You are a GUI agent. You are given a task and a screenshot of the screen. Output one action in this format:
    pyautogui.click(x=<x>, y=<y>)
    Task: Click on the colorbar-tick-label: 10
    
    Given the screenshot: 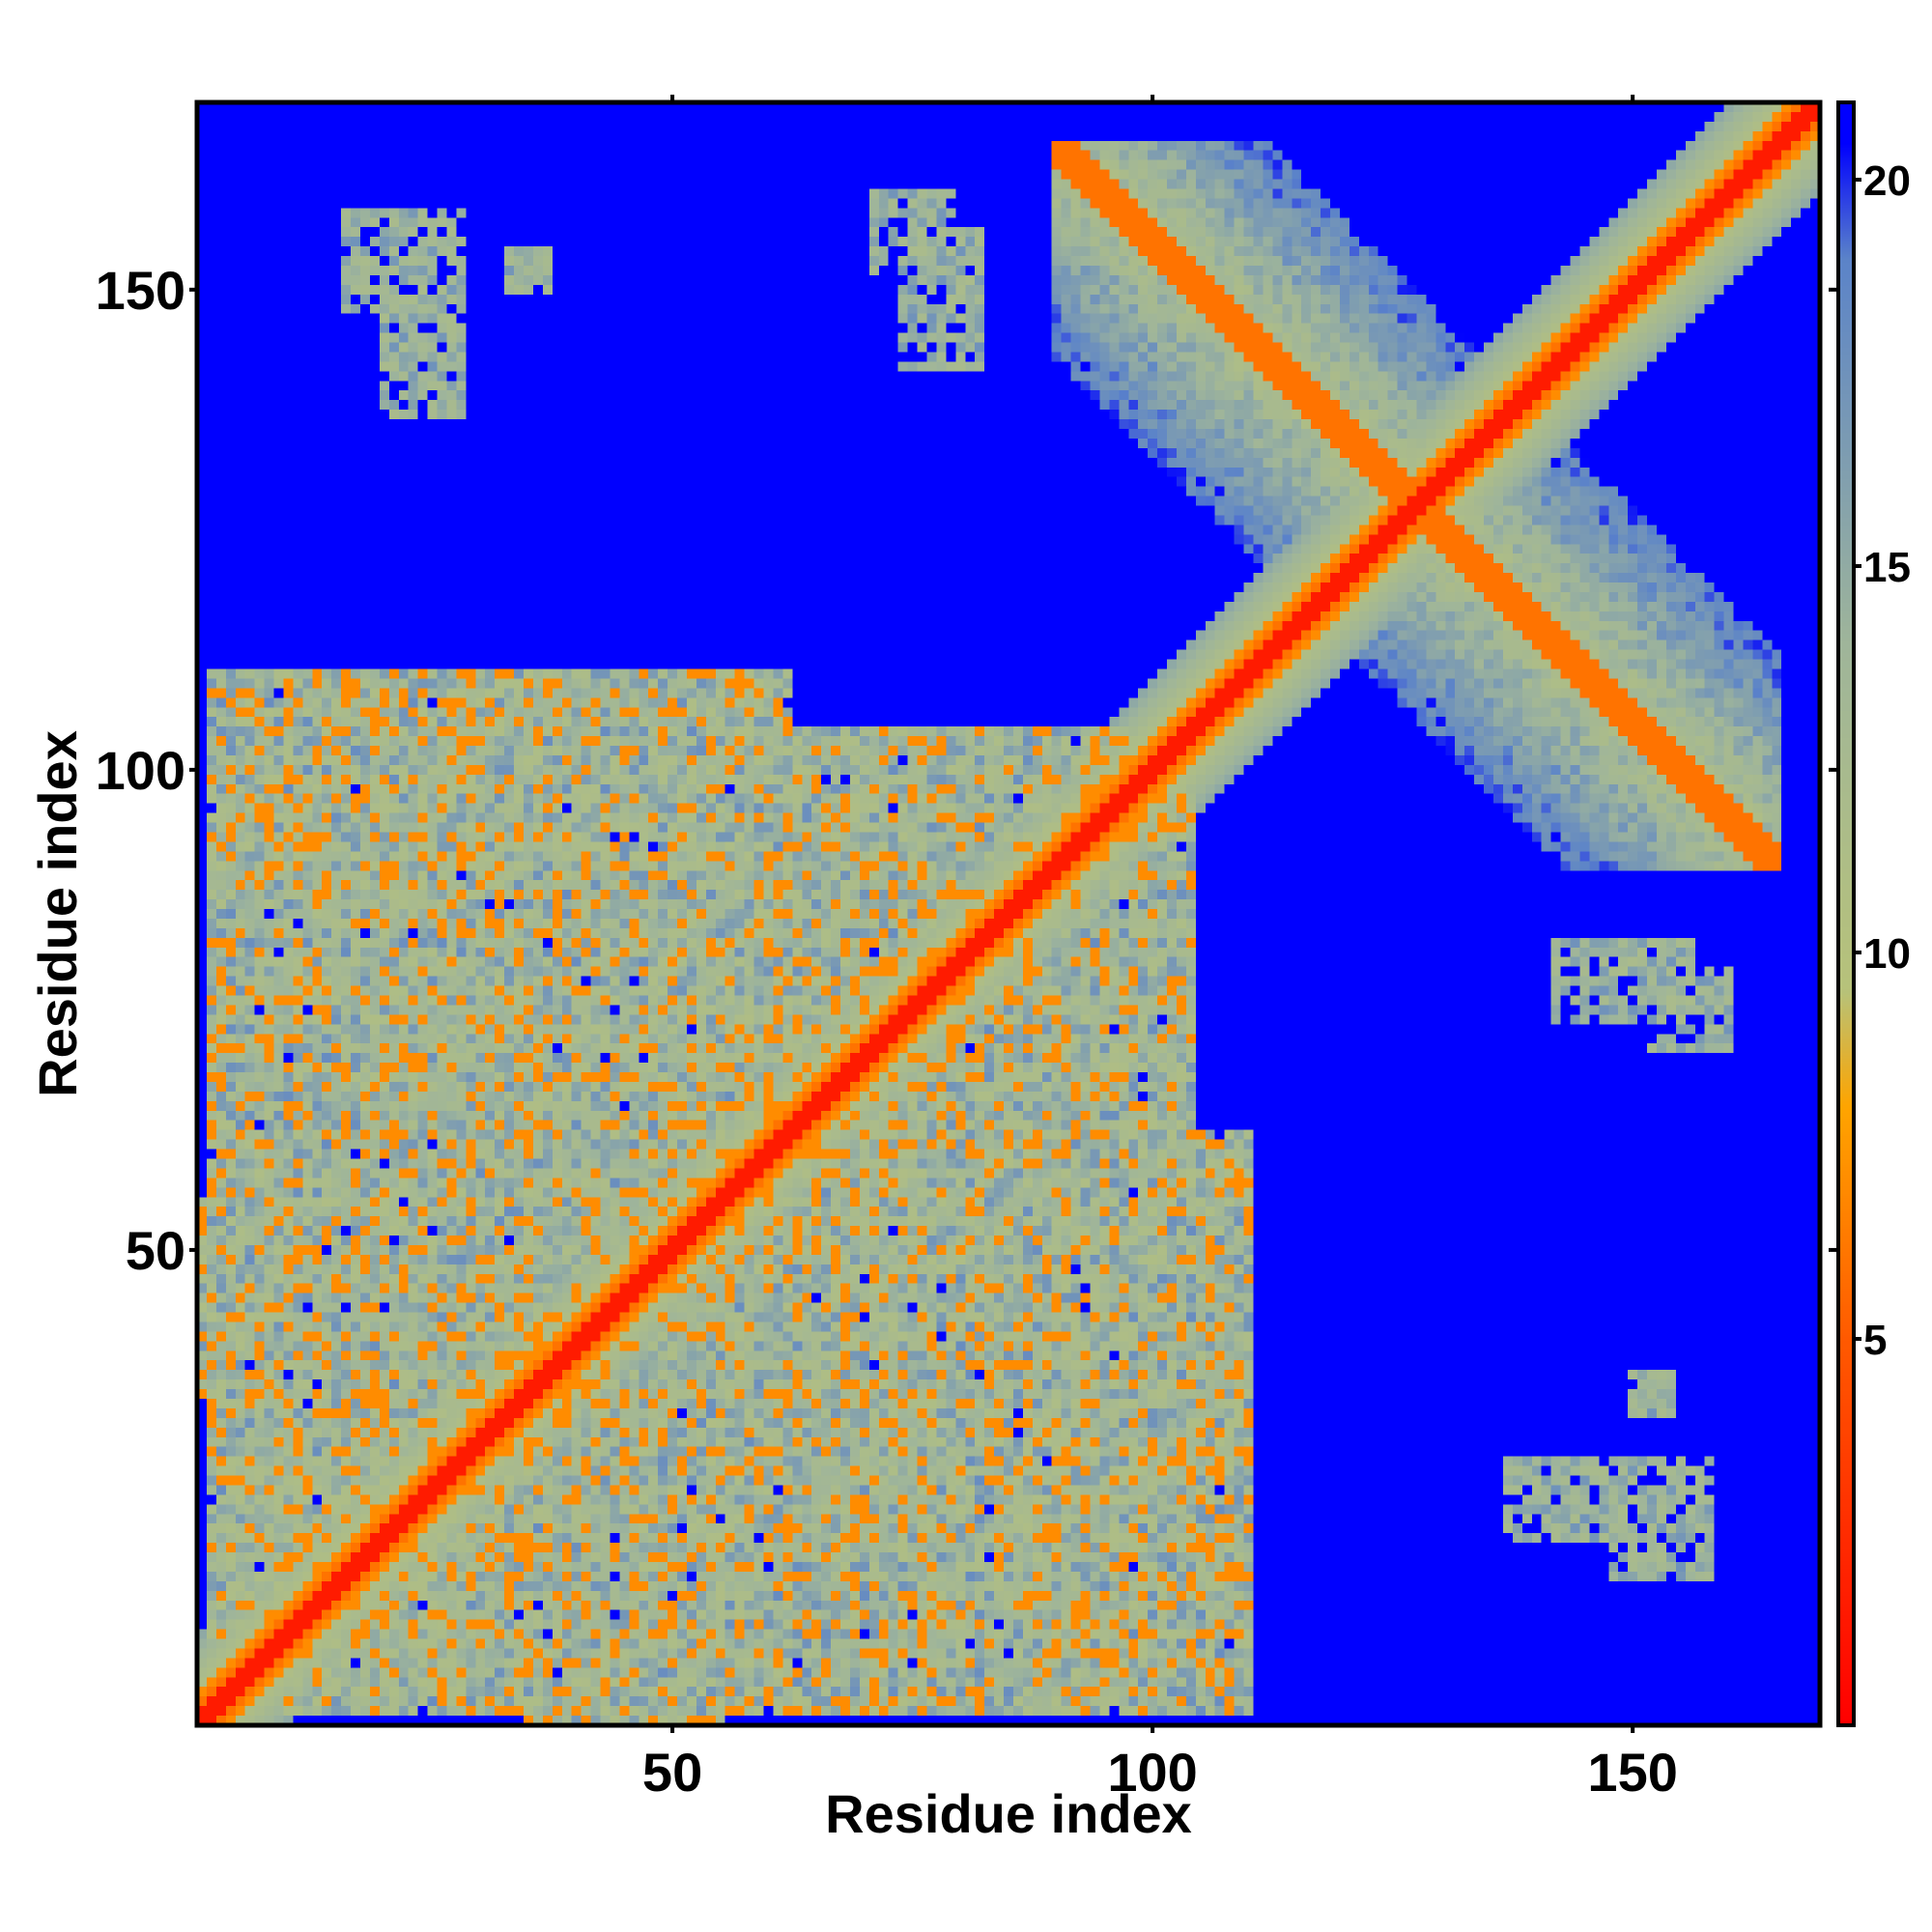 What is the action you would take?
    pyautogui.click(x=1887, y=954)
    